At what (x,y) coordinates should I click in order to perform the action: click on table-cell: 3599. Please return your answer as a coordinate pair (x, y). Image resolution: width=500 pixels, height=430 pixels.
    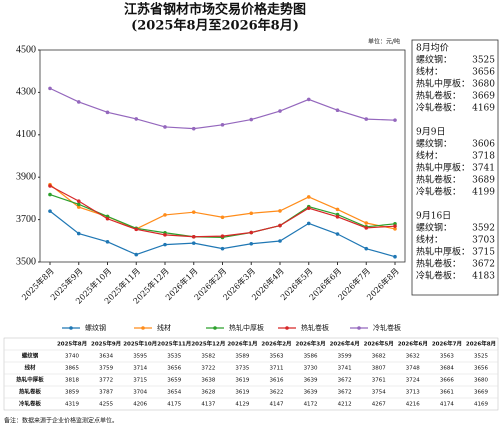
    Looking at the image, I should click on (345, 357).